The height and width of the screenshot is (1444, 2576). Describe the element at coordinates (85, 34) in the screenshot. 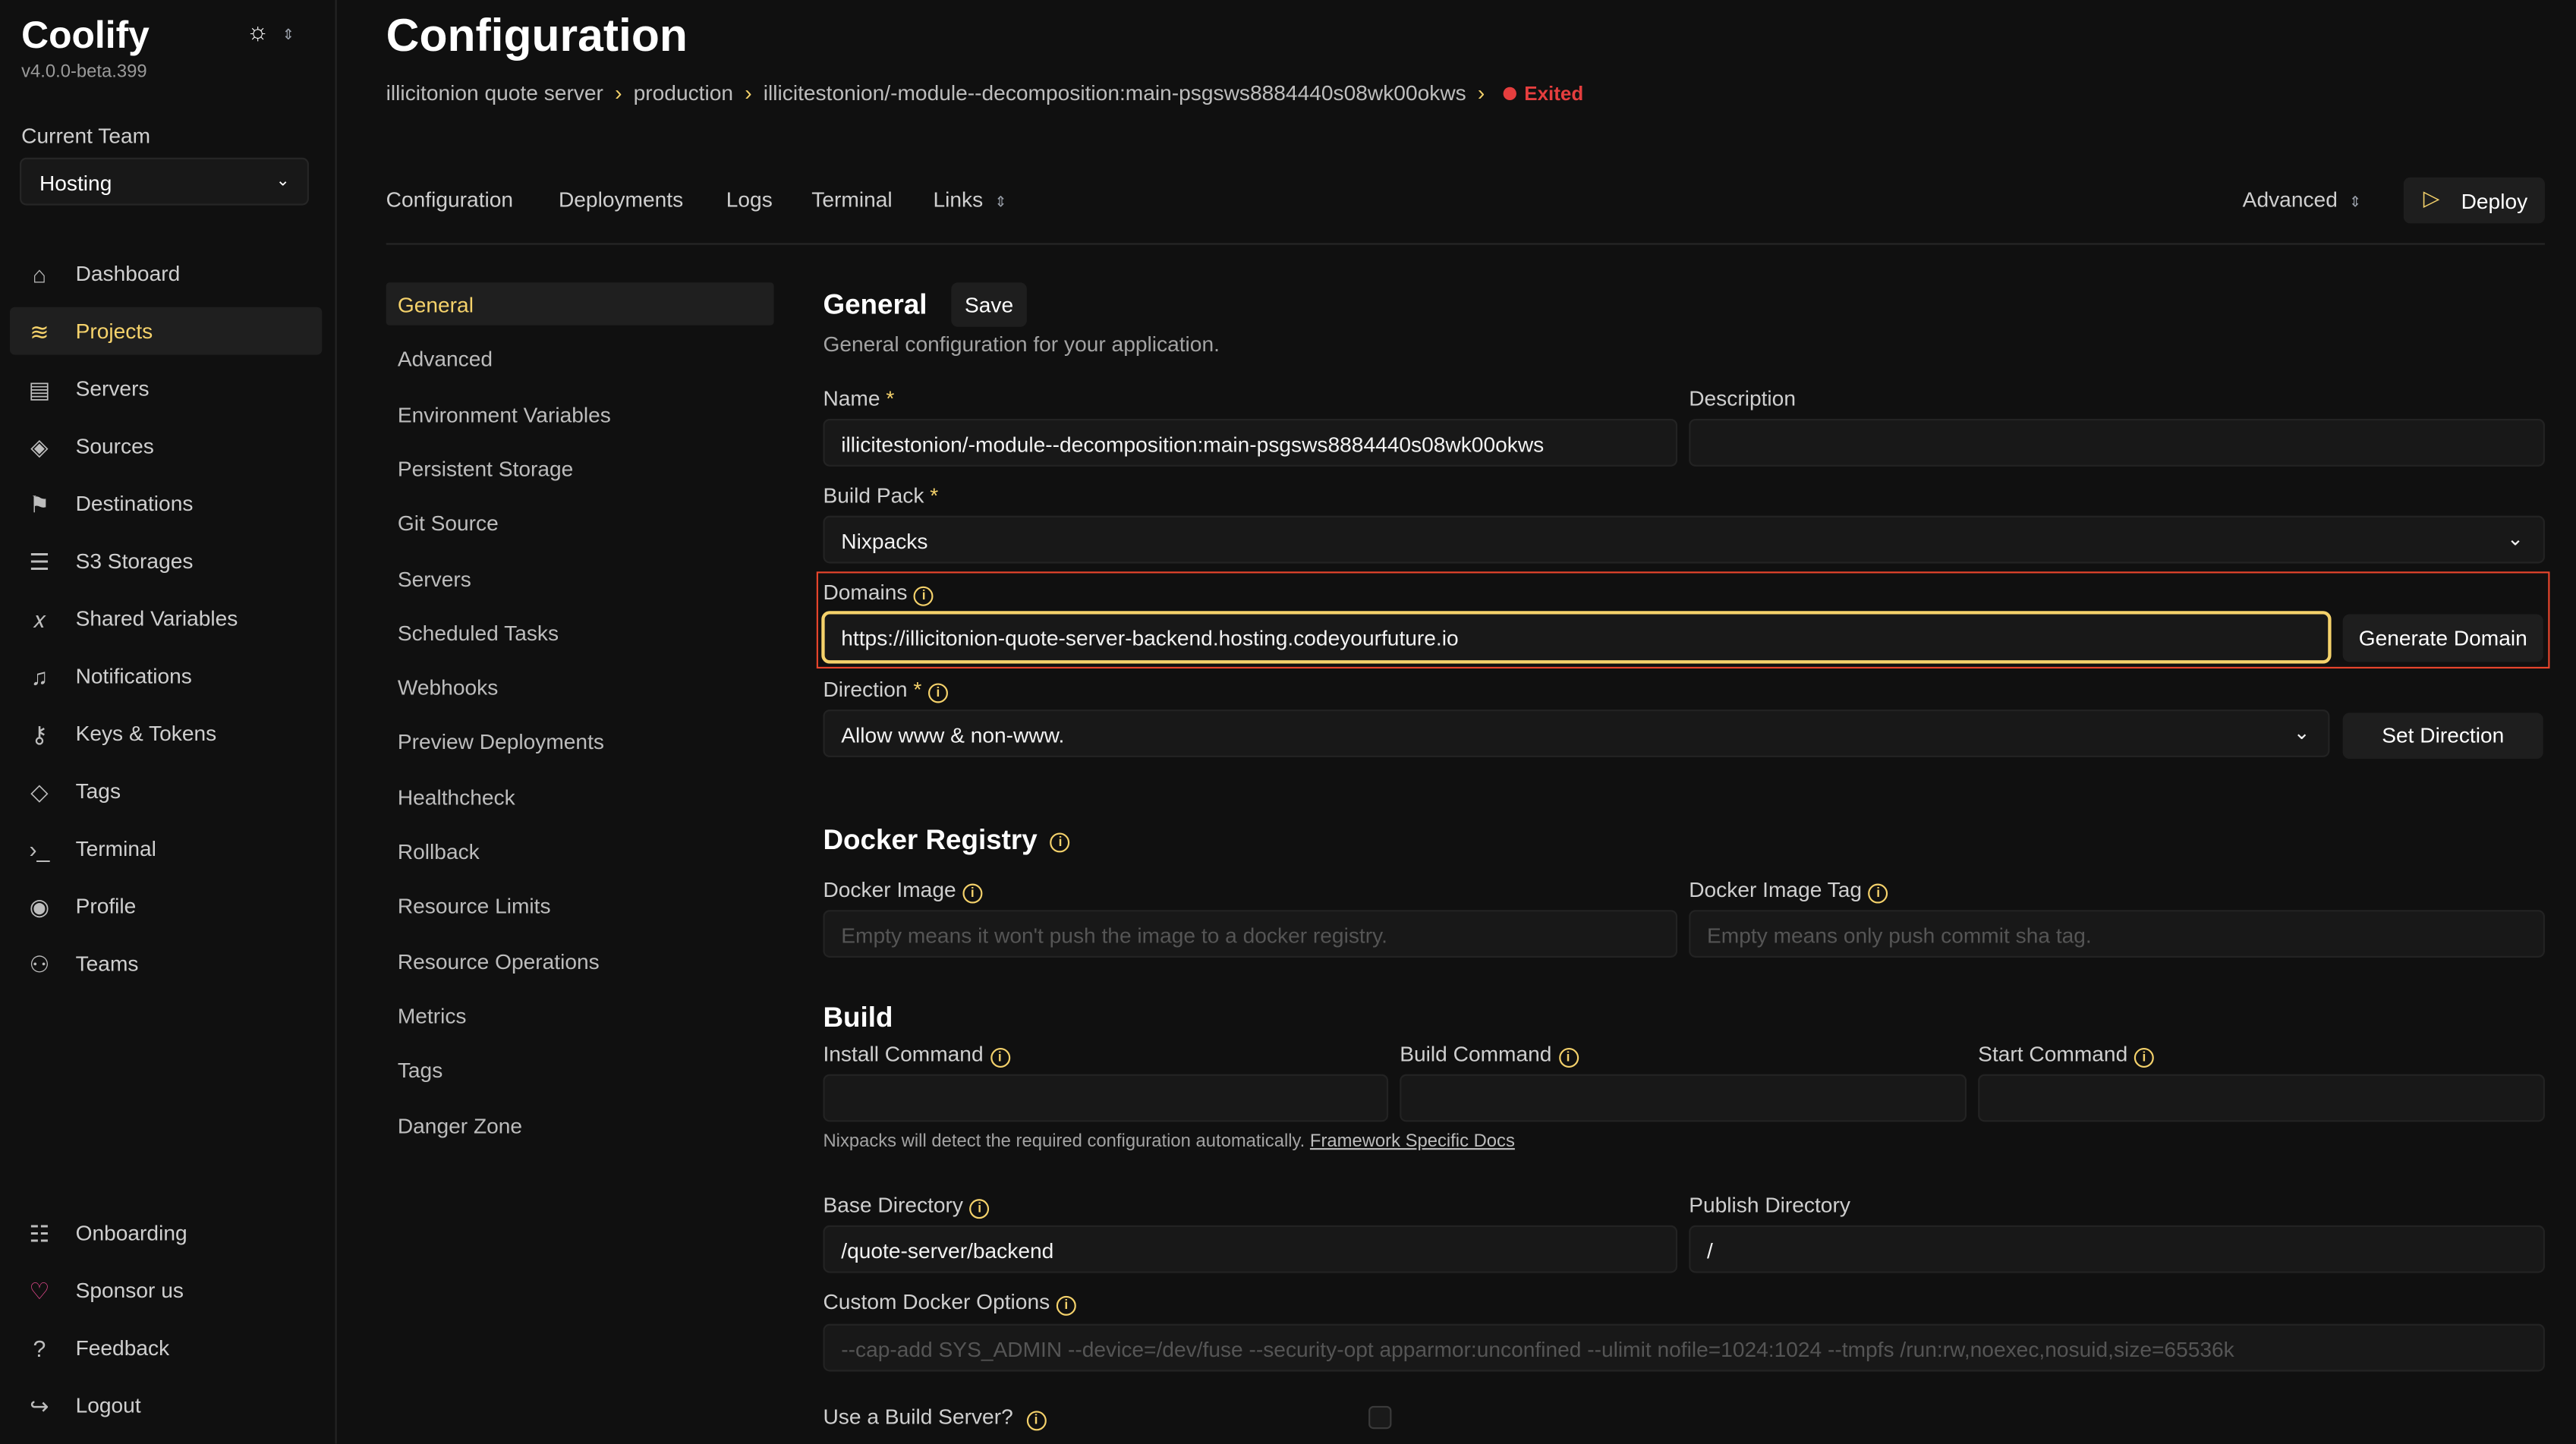

I see `app-logo: Coolify` at that location.